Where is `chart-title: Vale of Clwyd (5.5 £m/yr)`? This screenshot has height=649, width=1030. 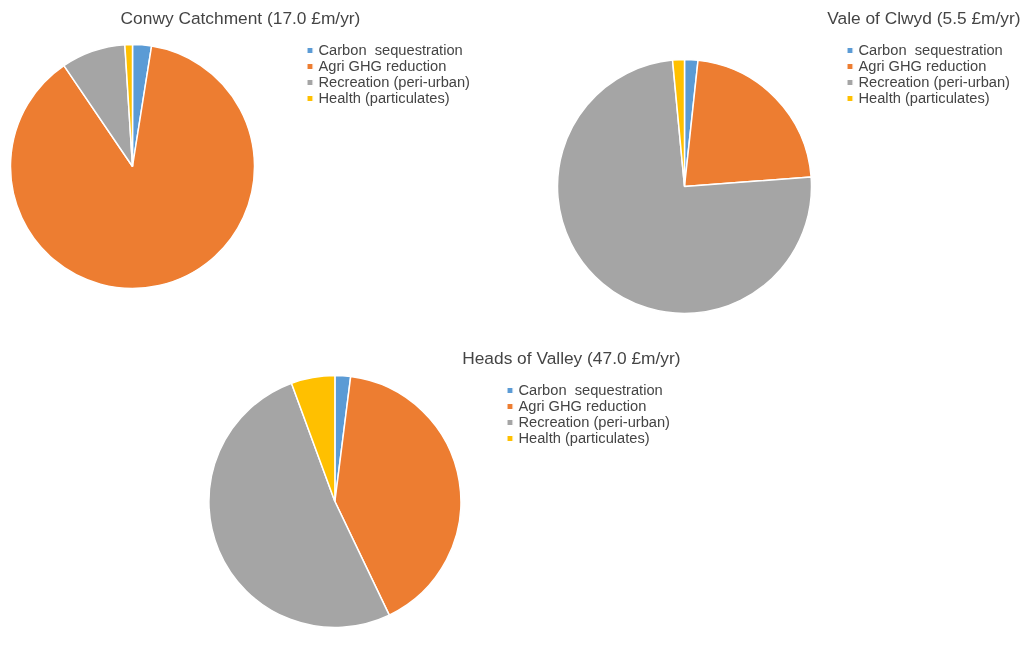 chart-title: Vale of Clwyd (5.5 £m/yr) is located at coordinates (924, 17).